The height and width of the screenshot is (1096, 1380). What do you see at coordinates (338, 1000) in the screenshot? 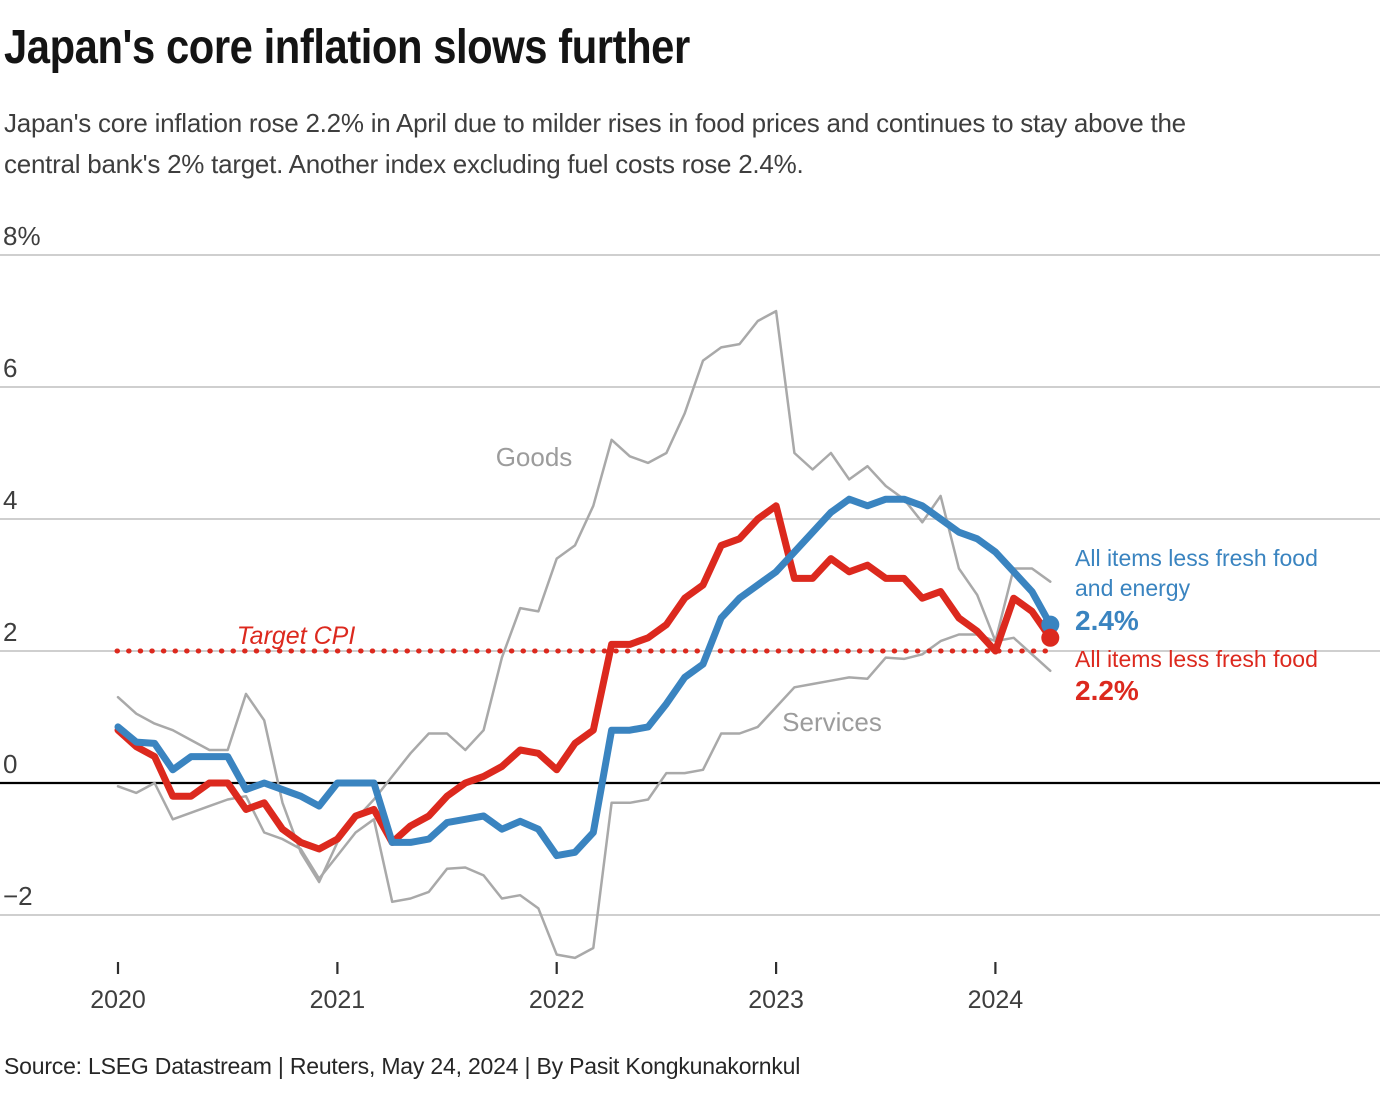
I see `x-axis-label-2021: 2021` at bounding box center [338, 1000].